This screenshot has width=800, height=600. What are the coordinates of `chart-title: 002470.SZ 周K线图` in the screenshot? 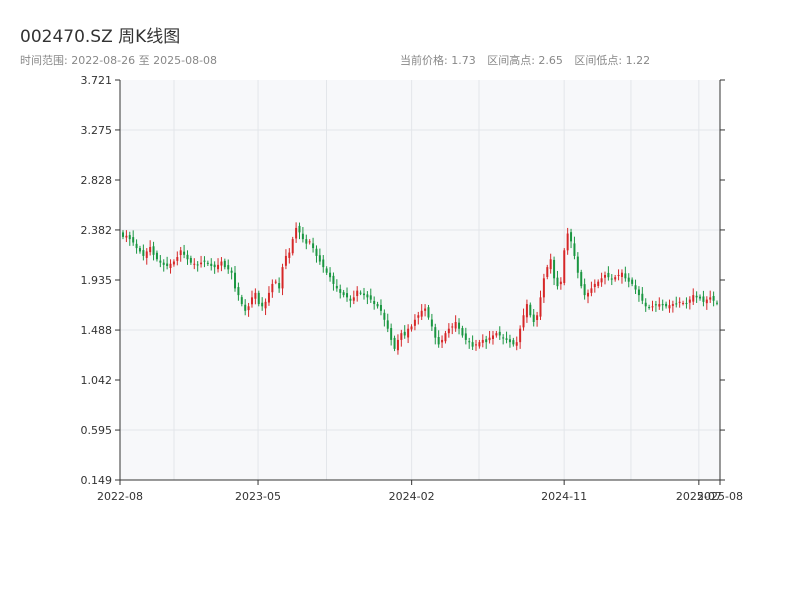 It's located at (100, 37).